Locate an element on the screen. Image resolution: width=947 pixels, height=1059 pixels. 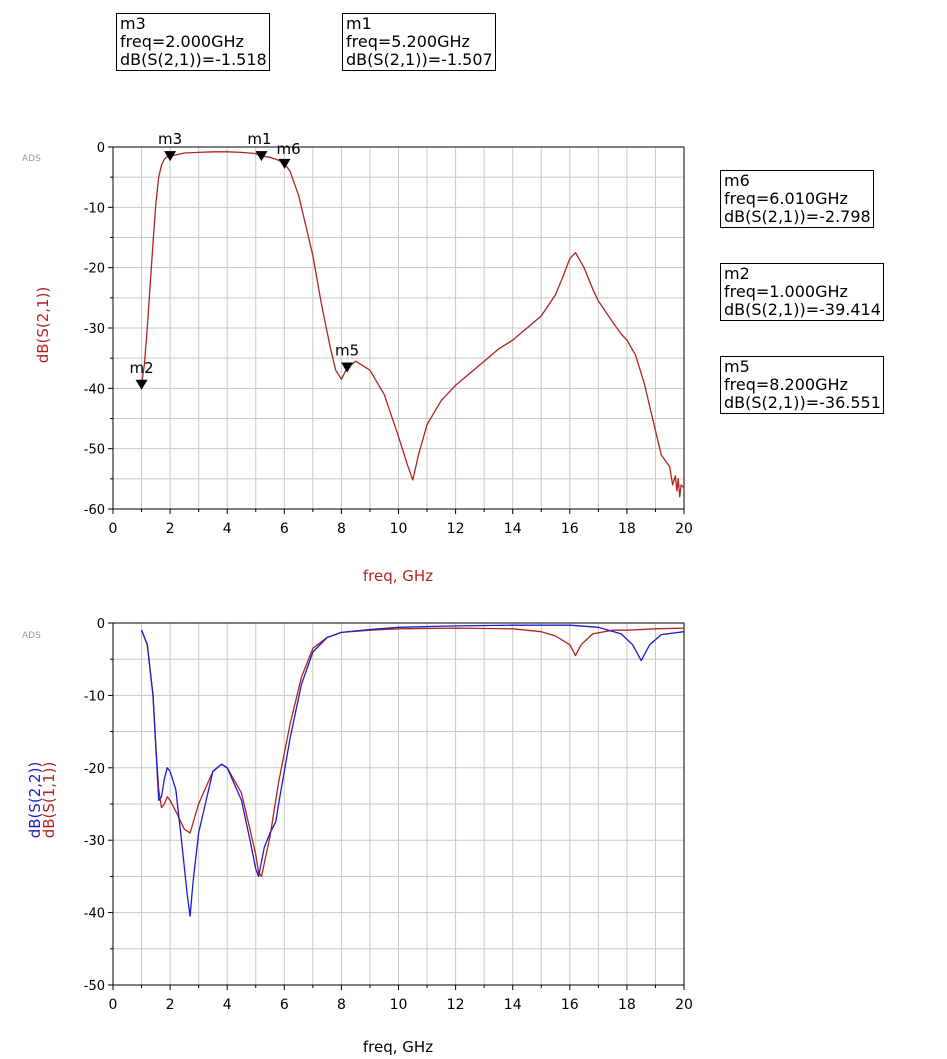
marker-triangle-m6 is located at coordinates (284, 163).